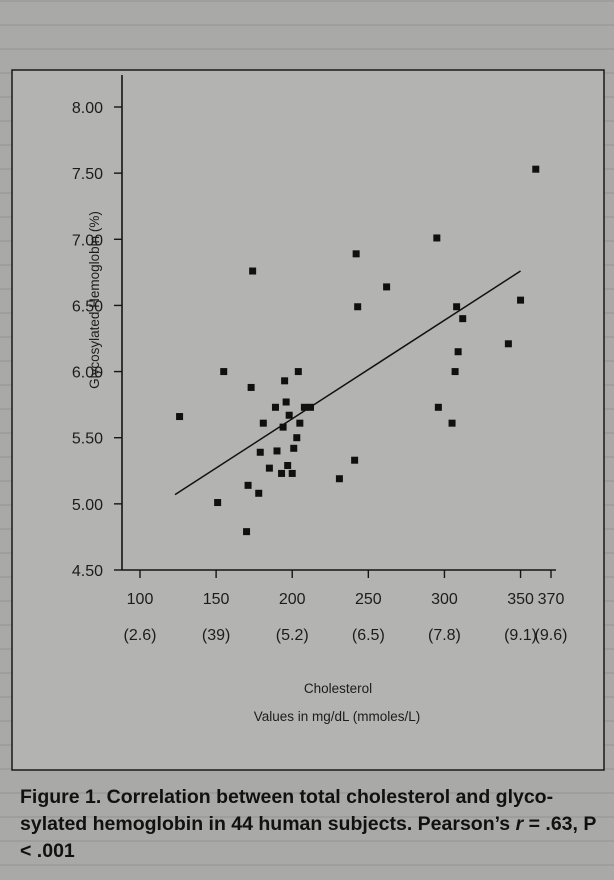 This screenshot has width=614, height=880. What do you see at coordinates (87, 174) in the screenshot?
I see `y-tick-label: 7.50` at bounding box center [87, 174].